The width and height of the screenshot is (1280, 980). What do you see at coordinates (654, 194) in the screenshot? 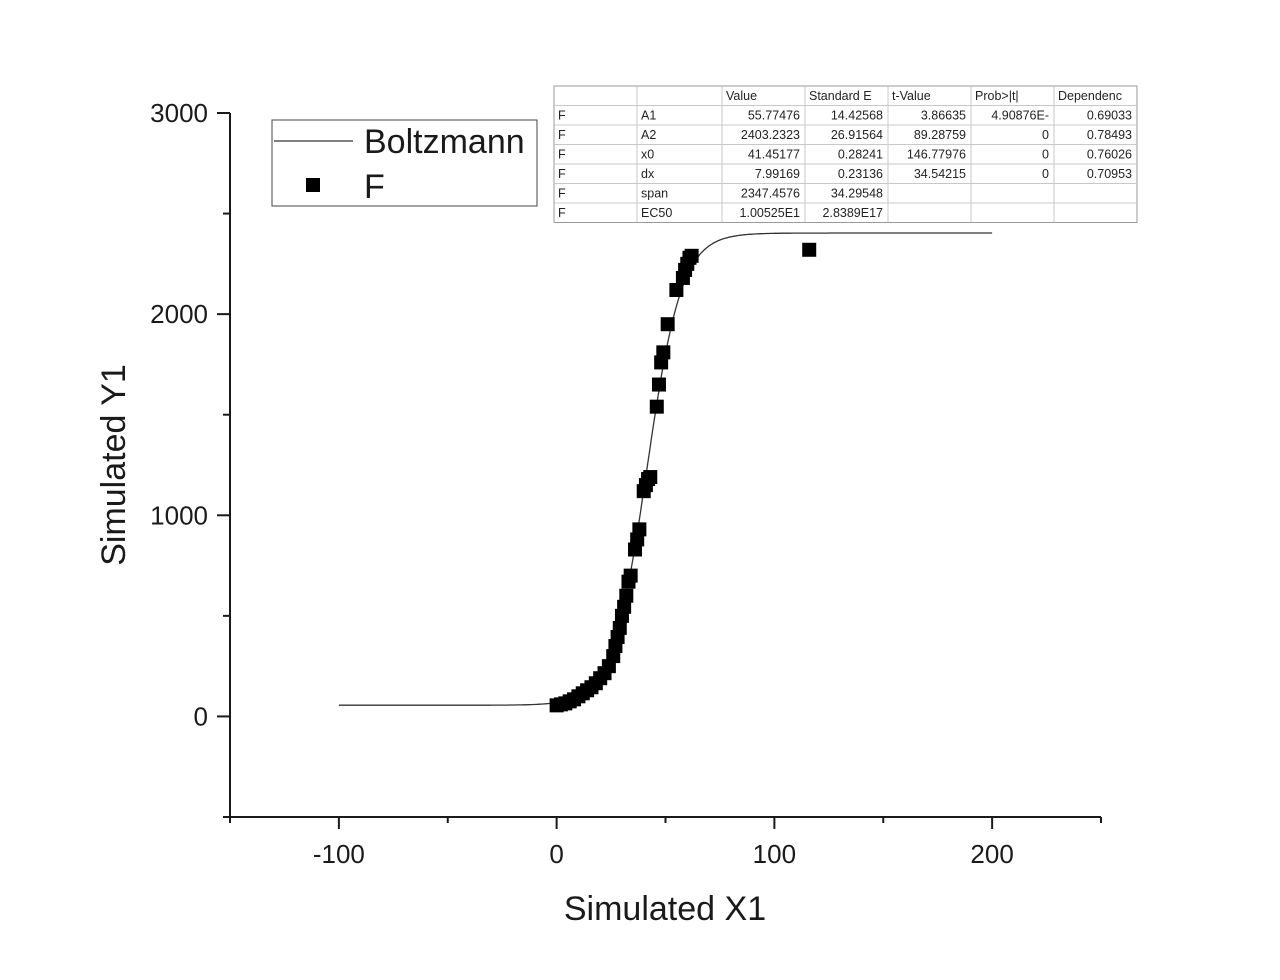
I see `table-cell: span` at bounding box center [654, 194].